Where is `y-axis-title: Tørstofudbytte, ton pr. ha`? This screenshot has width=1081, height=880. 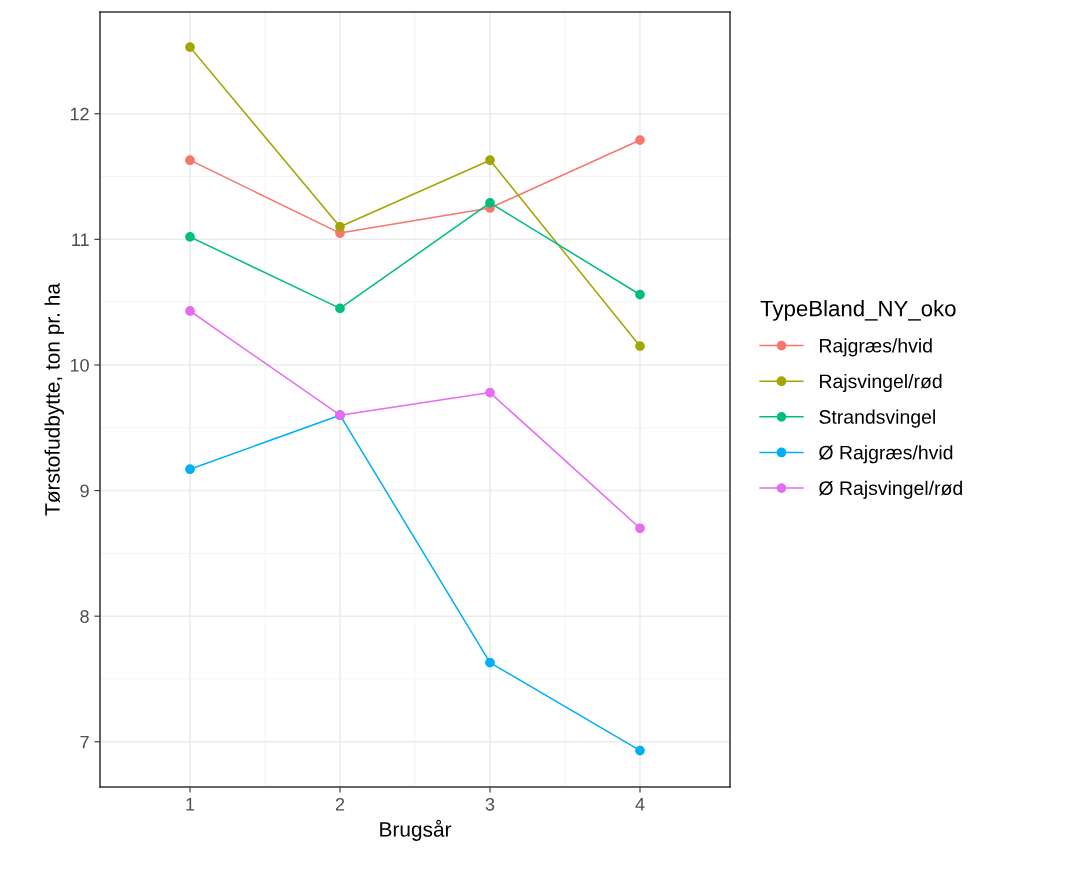
y-axis-title: Tørstofudbytte, ton pr. ha is located at coordinates (54, 399).